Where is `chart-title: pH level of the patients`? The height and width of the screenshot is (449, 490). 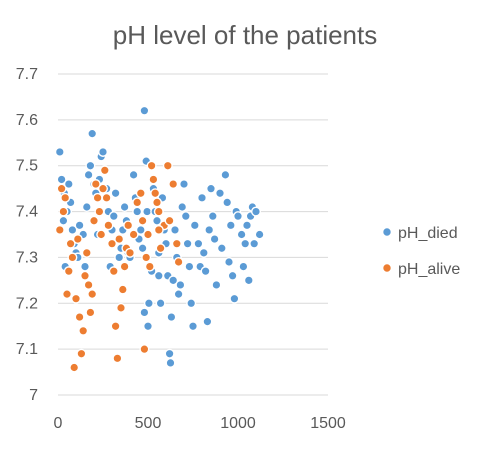
chart-title: pH level of the patients is located at coordinates (245, 35).